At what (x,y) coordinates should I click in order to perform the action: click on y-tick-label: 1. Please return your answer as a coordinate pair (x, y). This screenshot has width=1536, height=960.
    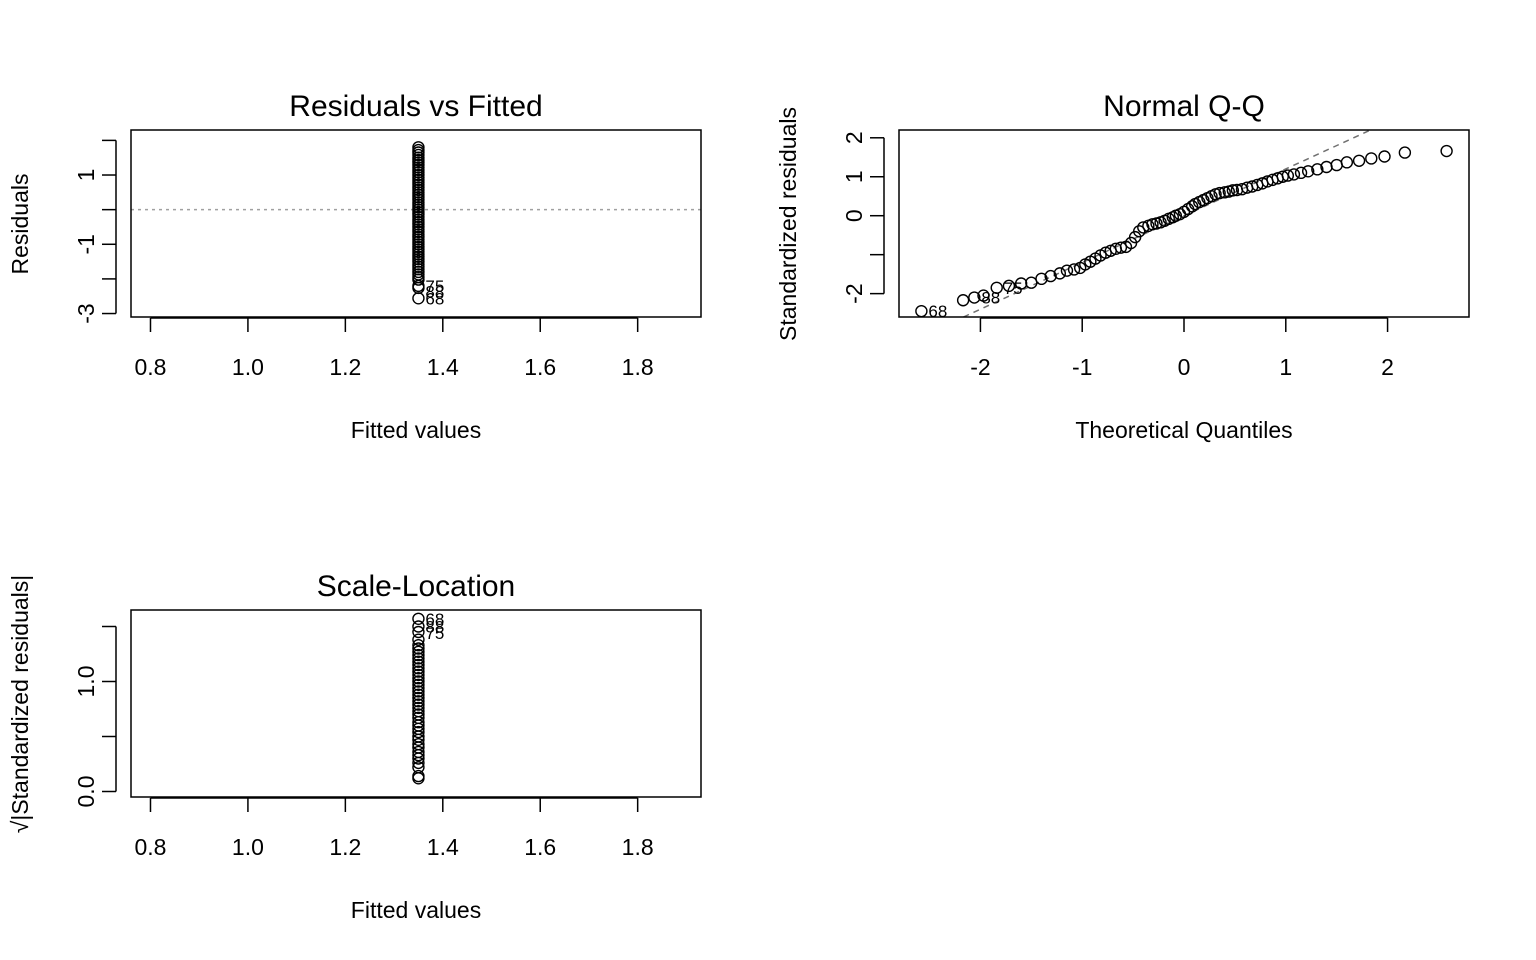
    Looking at the image, I should click on (854, 176).